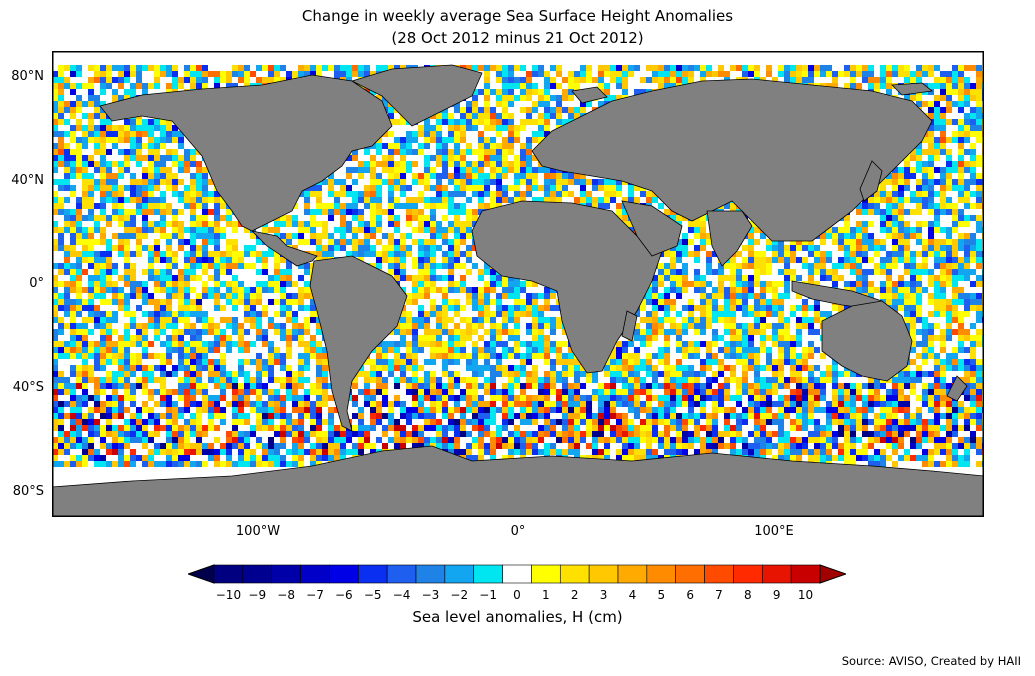 Image resolution: width=1035 pixels, height=676 pixels. What do you see at coordinates (27, 180) in the screenshot?
I see `lat-tick-40n: 40°N` at bounding box center [27, 180].